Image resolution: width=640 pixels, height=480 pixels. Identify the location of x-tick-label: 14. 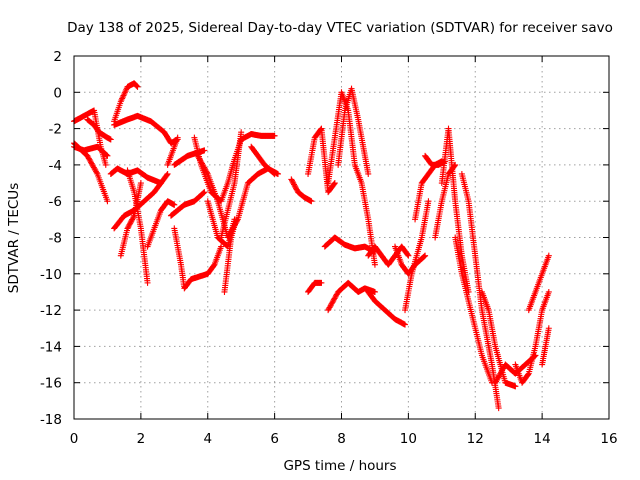
(542, 439).